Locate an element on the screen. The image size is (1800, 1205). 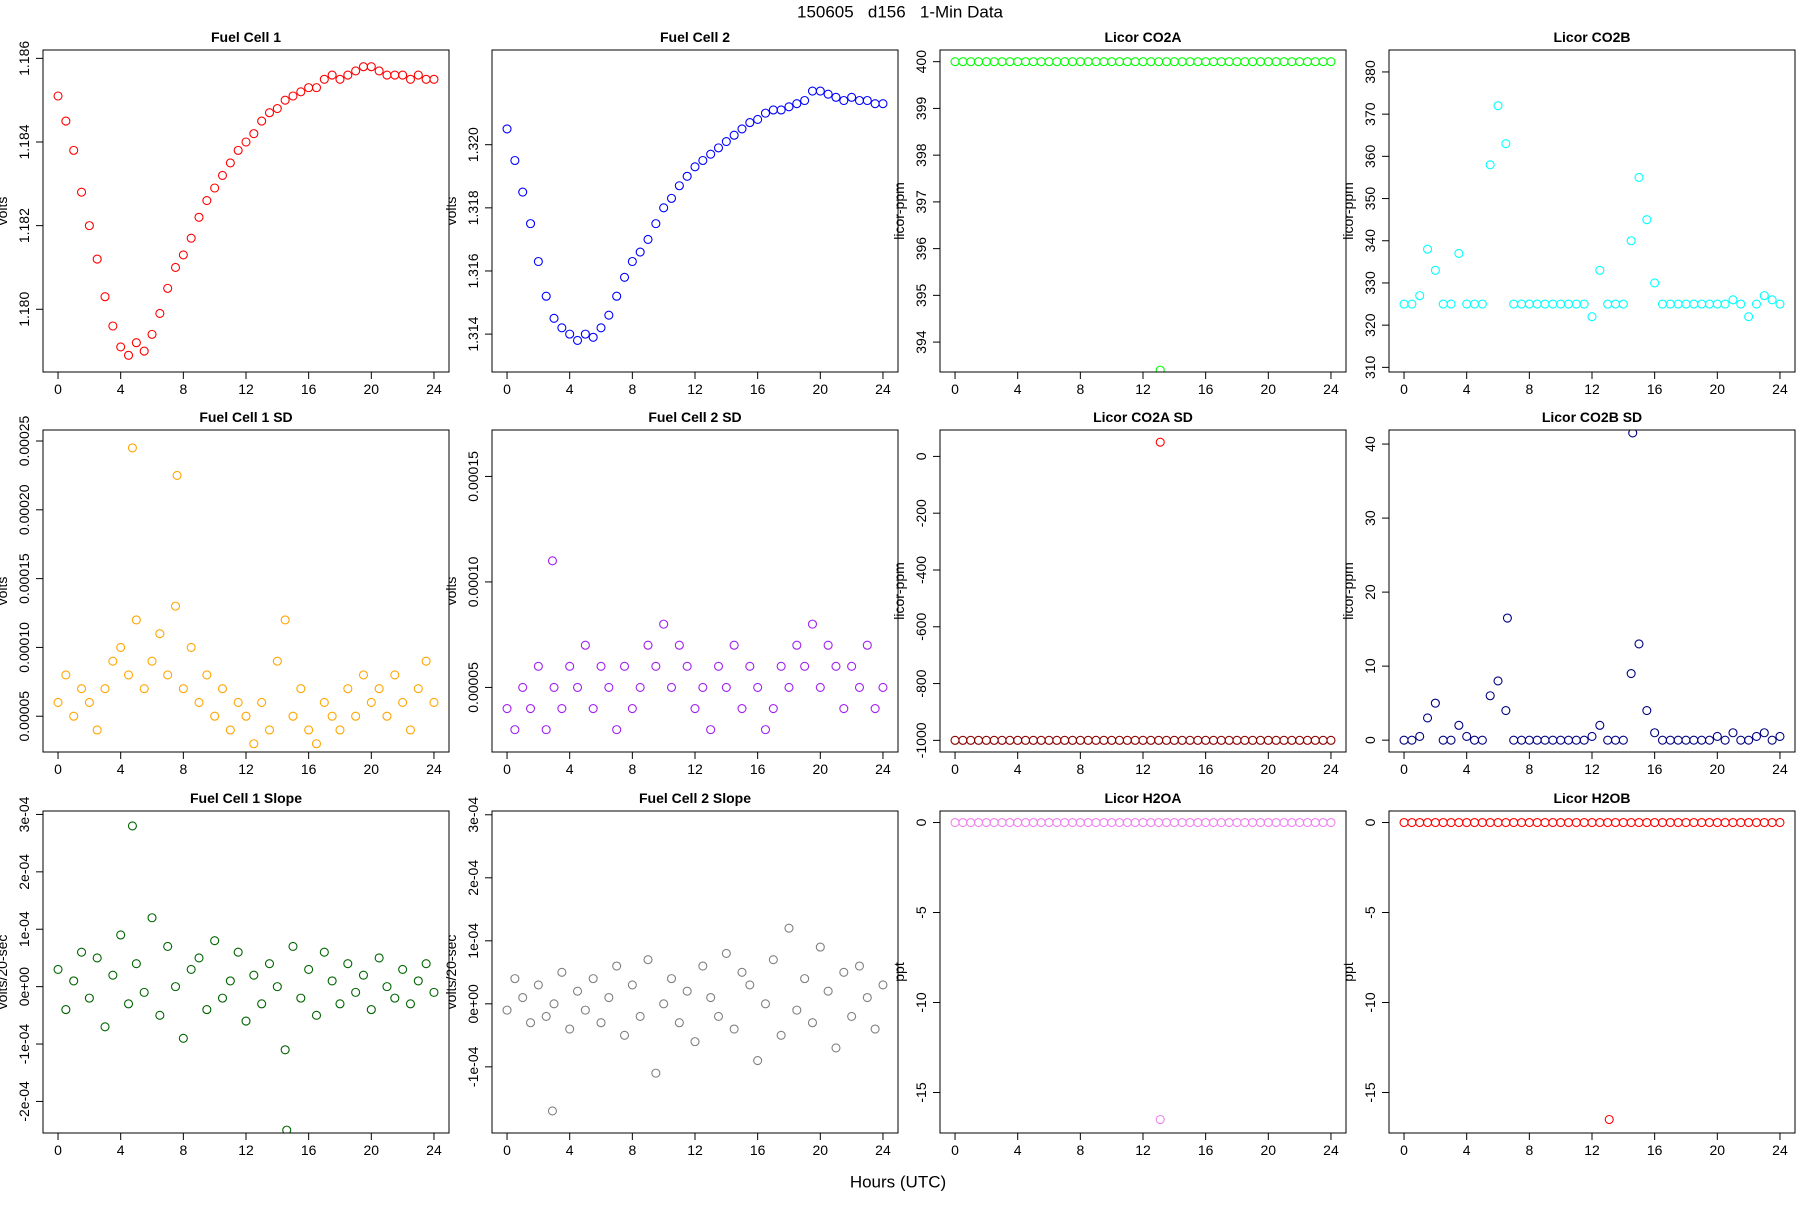
y-tick-label: 399 is located at coordinates (921, 109).